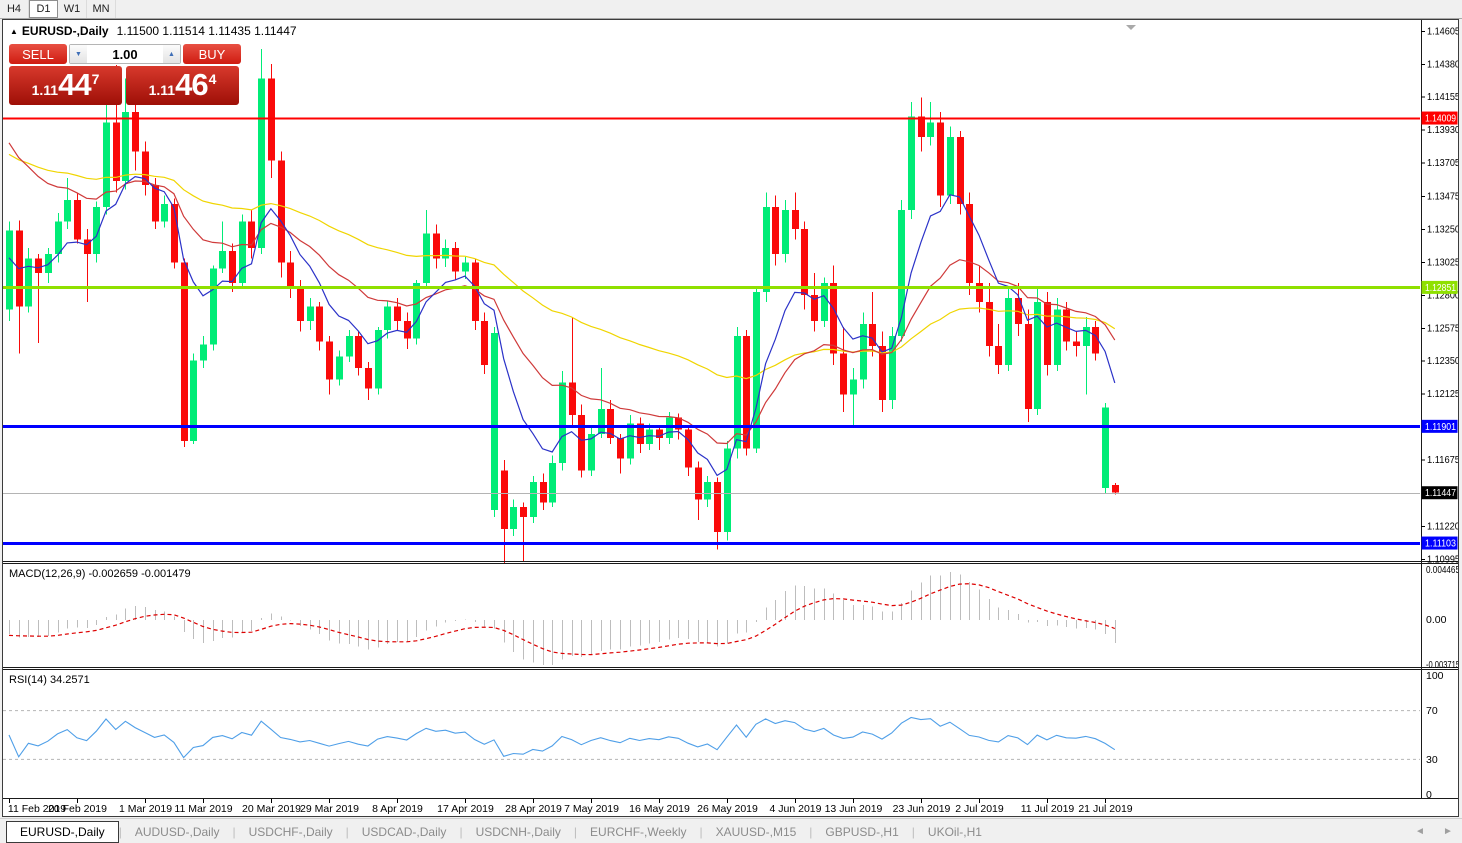 The image size is (1462, 843). What do you see at coordinates (1131, 27) in the screenshot?
I see `chart-shift-icon` at bounding box center [1131, 27].